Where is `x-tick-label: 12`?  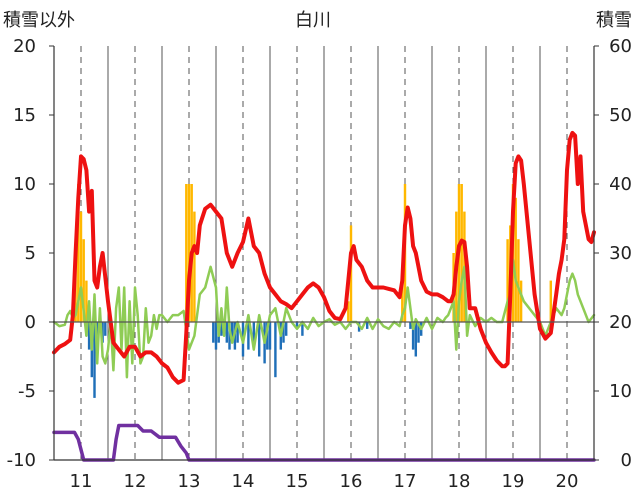 x-tick-label: 12 is located at coordinates (135, 481).